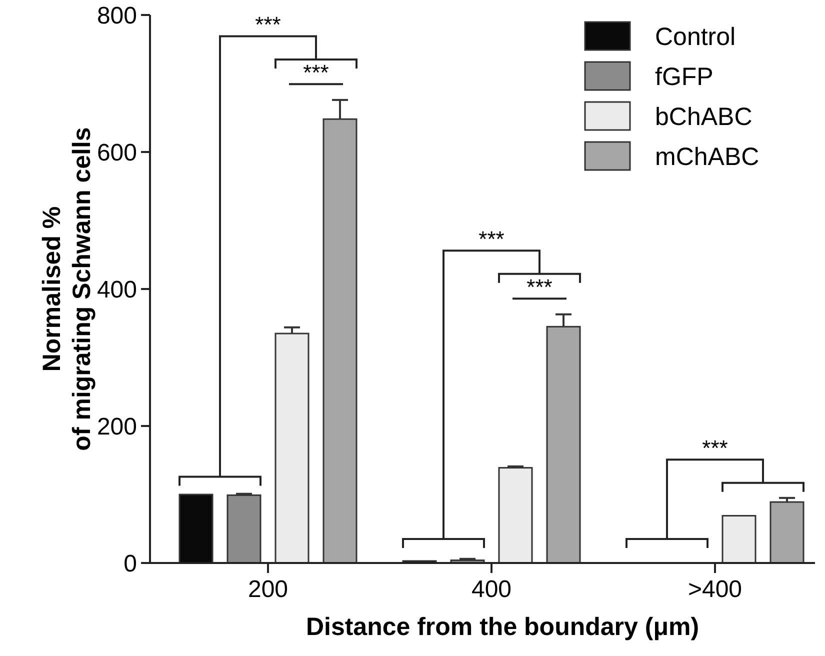 This screenshot has width=825, height=656. I want to click on y-tick-label: 800, so click(116, 16).